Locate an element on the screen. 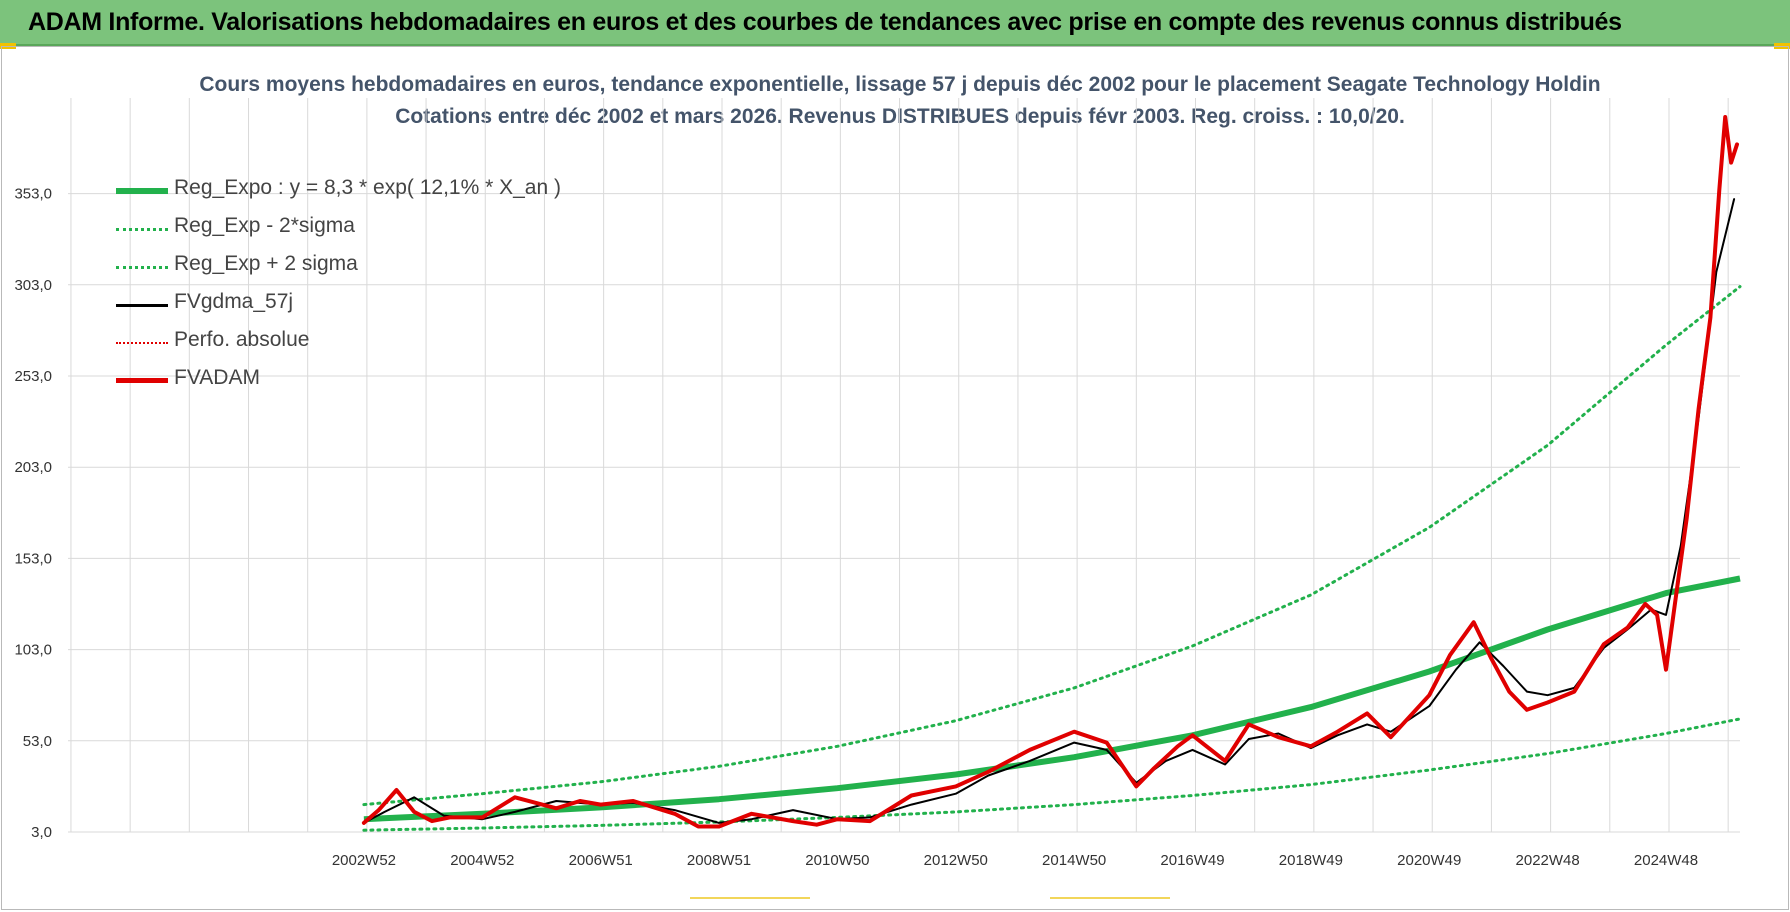  x-tick-label: 2016W49 is located at coordinates (1192, 860).